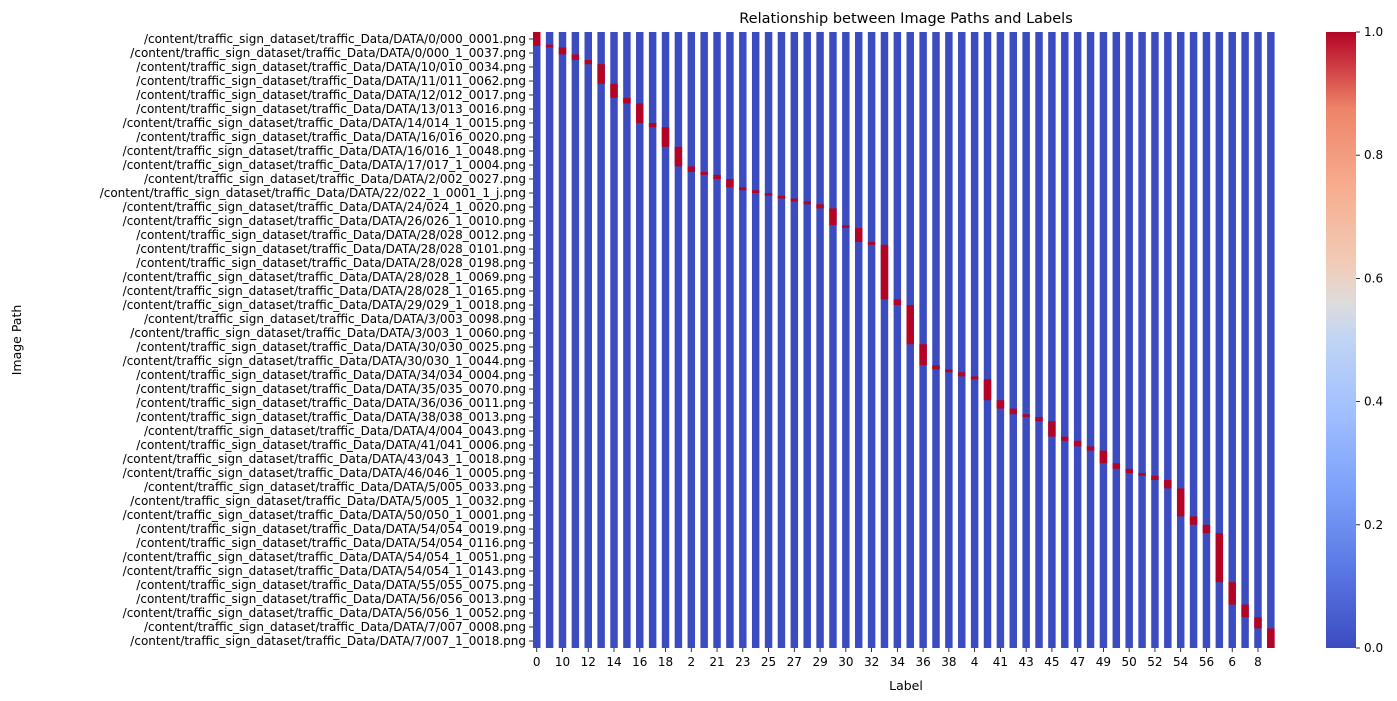 This screenshot has width=1397, height=701. What do you see at coordinates (1129, 662) in the screenshot?
I see `x-tick-label-23: 50` at bounding box center [1129, 662].